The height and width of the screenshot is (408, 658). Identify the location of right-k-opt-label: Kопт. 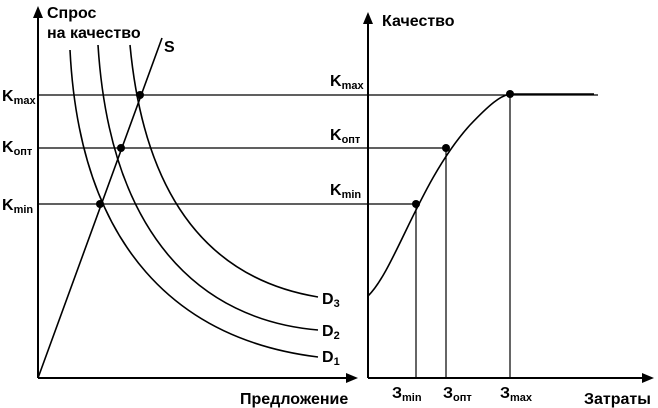
(345, 136).